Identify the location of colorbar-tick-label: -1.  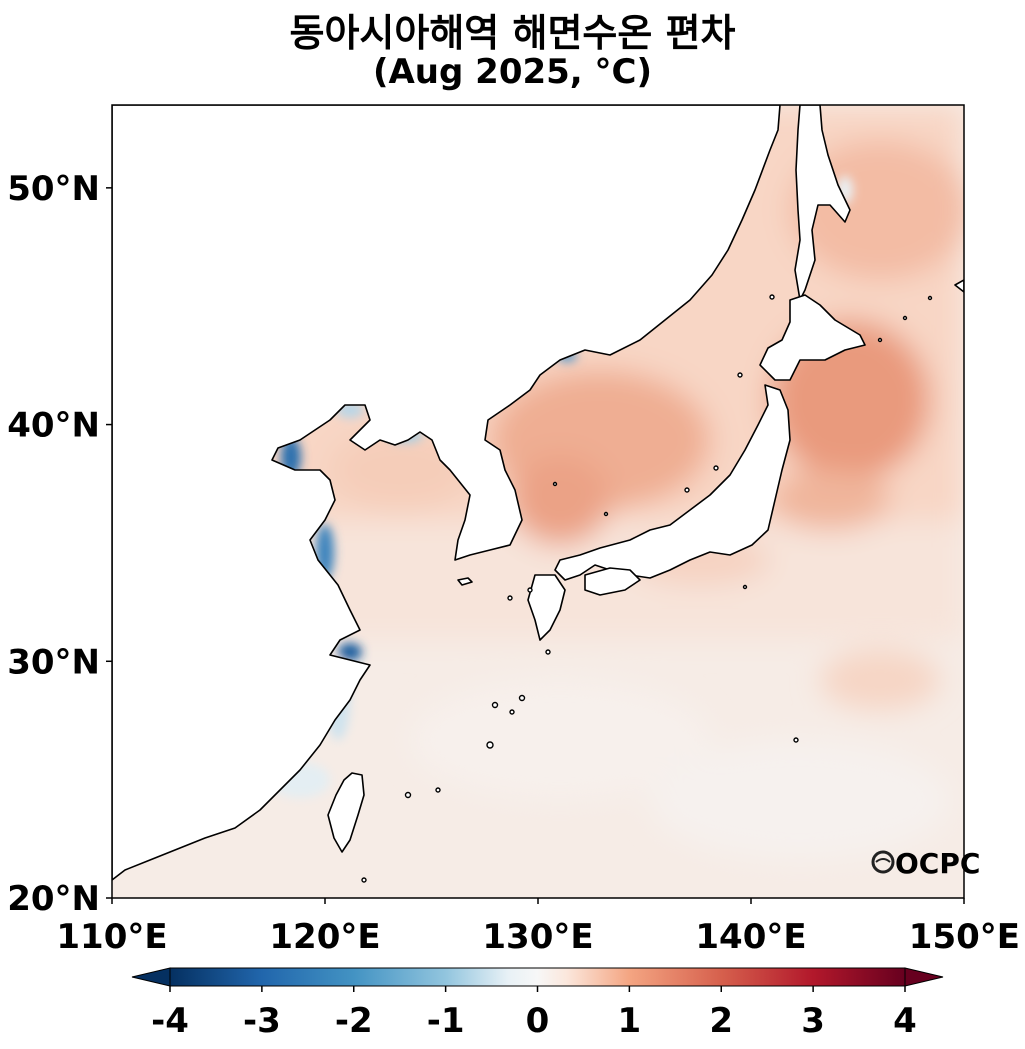
(446, 1021).